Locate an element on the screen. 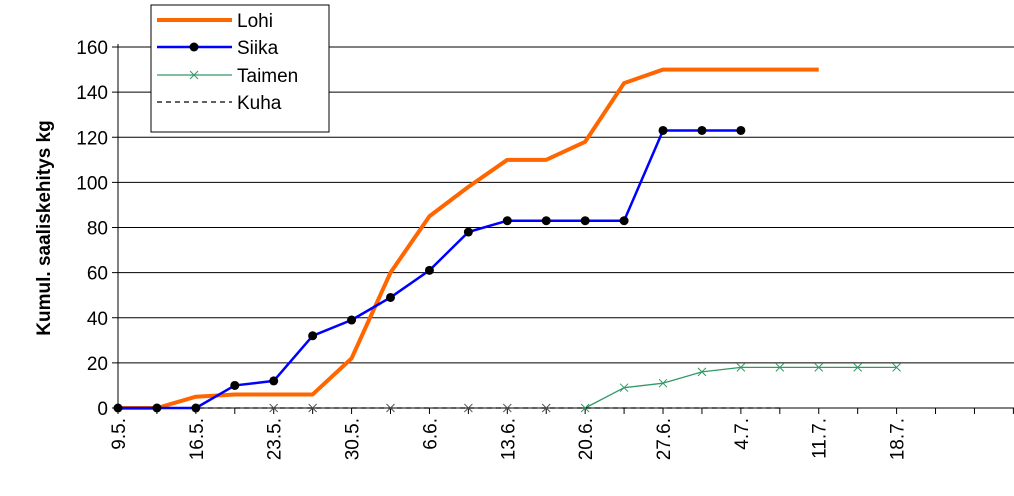  legend-box is located at coordinates (240, 68).